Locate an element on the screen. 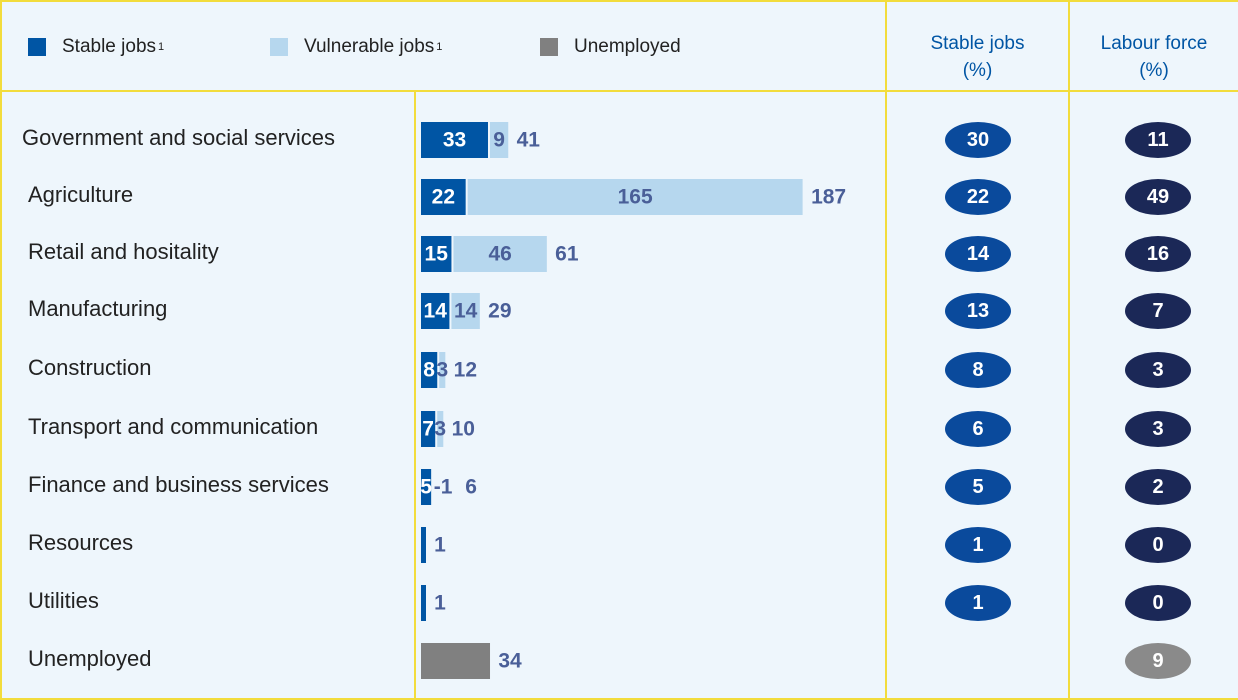 The image size is (1238, 700). category-label: Utilities is located at coordinates (63, 600).